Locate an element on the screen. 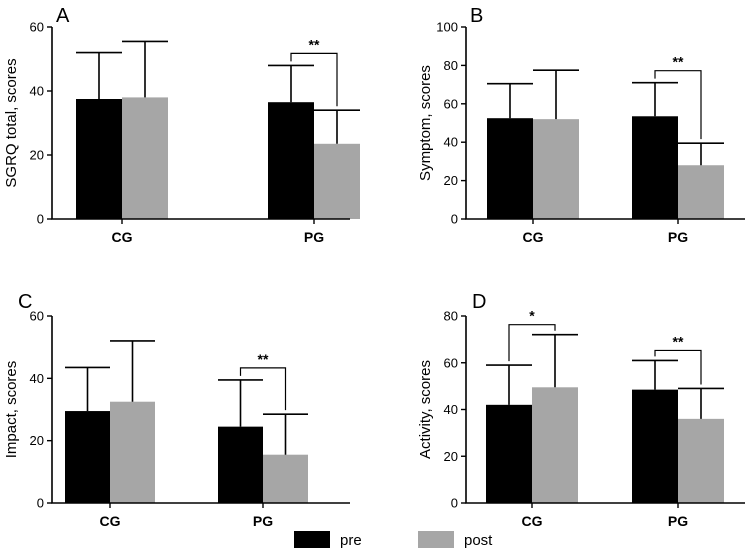  panel-letter: C is located at coordinates (25, 302).